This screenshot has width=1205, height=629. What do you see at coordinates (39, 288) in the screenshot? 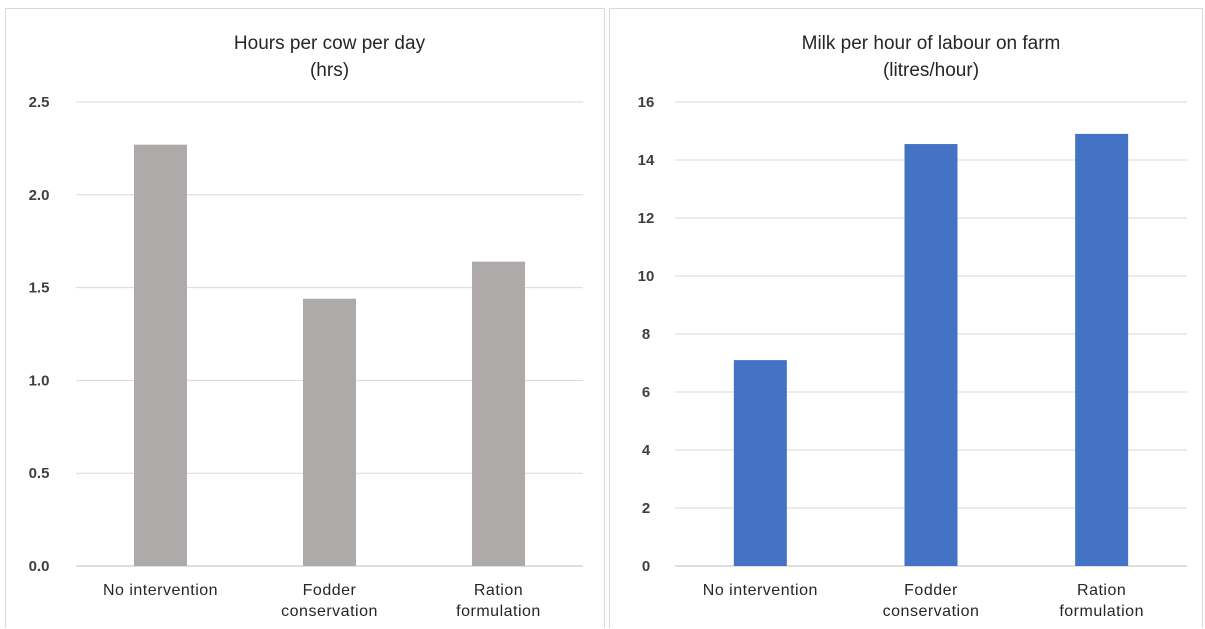
I see `y-tick-label: 1.5` at bounding box center [39, 288].